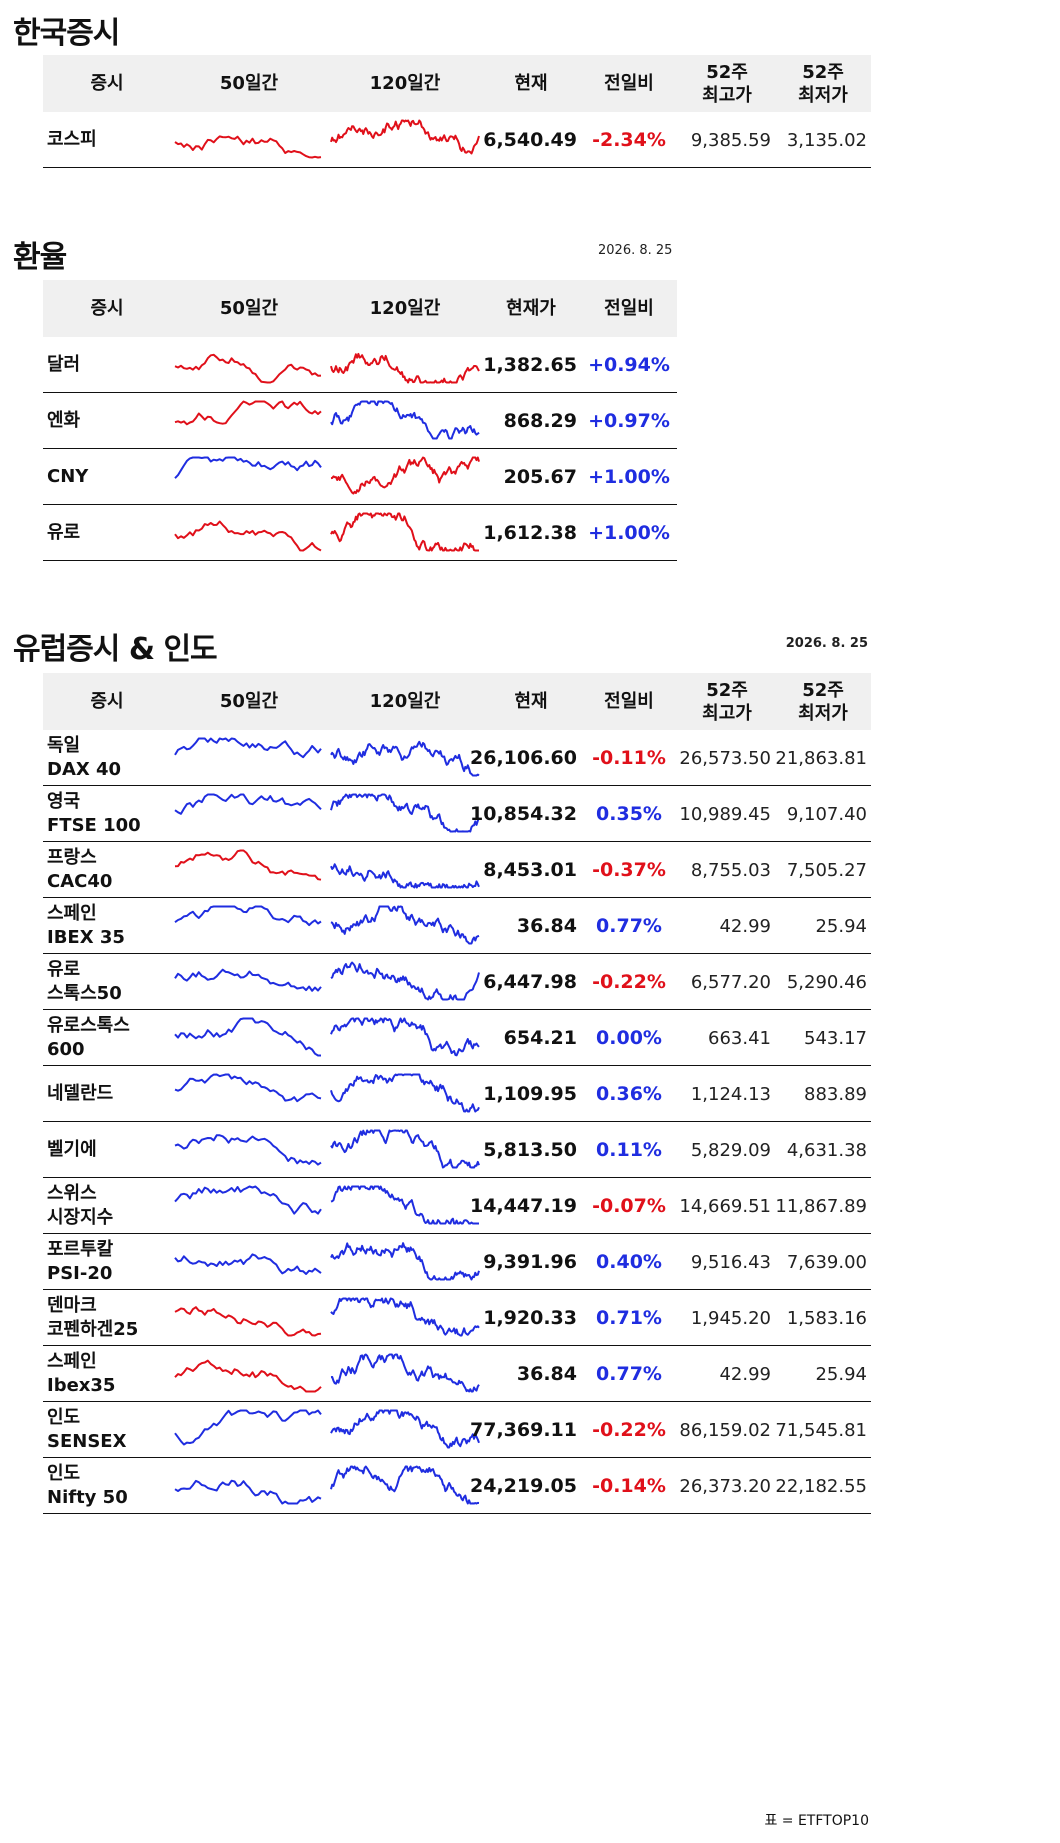  I want to click on market-name: 인도 Nifty 50, so click(87, 1486).